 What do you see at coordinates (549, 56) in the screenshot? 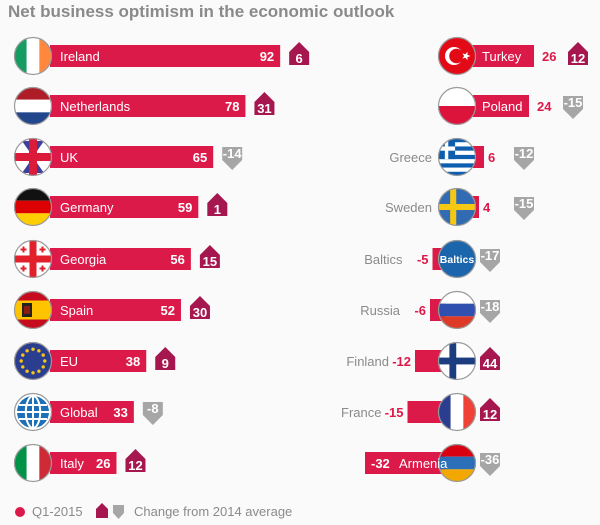
I see `value-label: 26` at bounding box center [549, 56].